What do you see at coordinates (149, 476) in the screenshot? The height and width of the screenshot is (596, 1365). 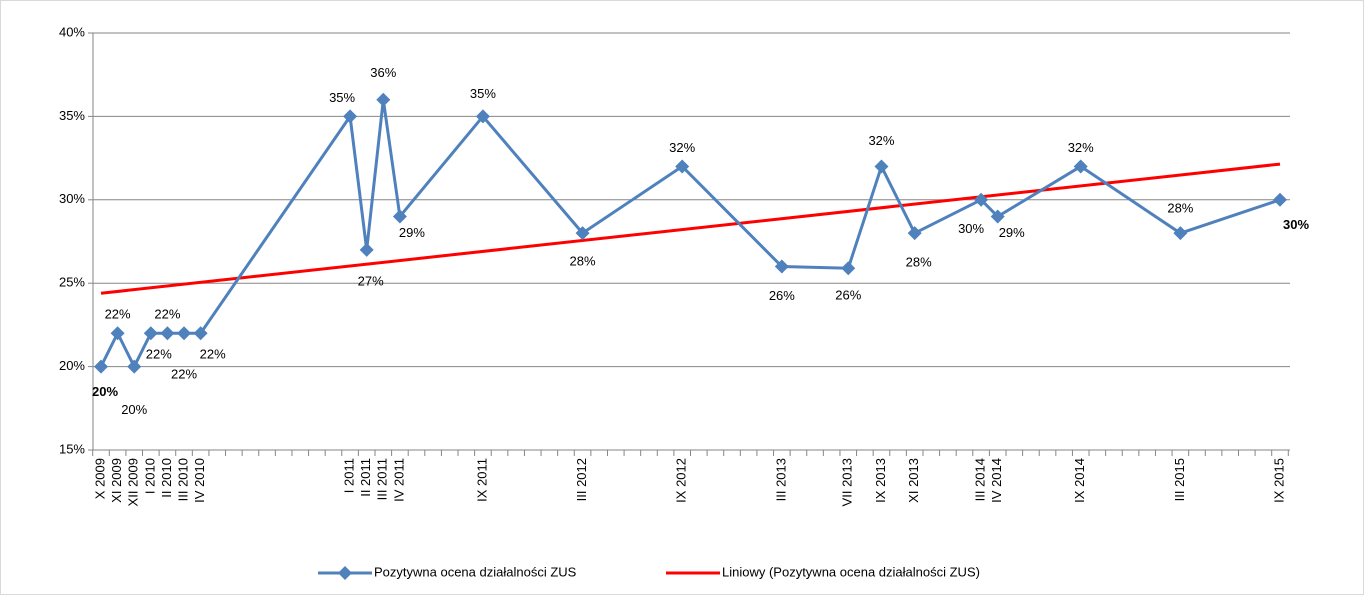 I see `x-tick-label: I 2010` at bounding box center [149, 476].